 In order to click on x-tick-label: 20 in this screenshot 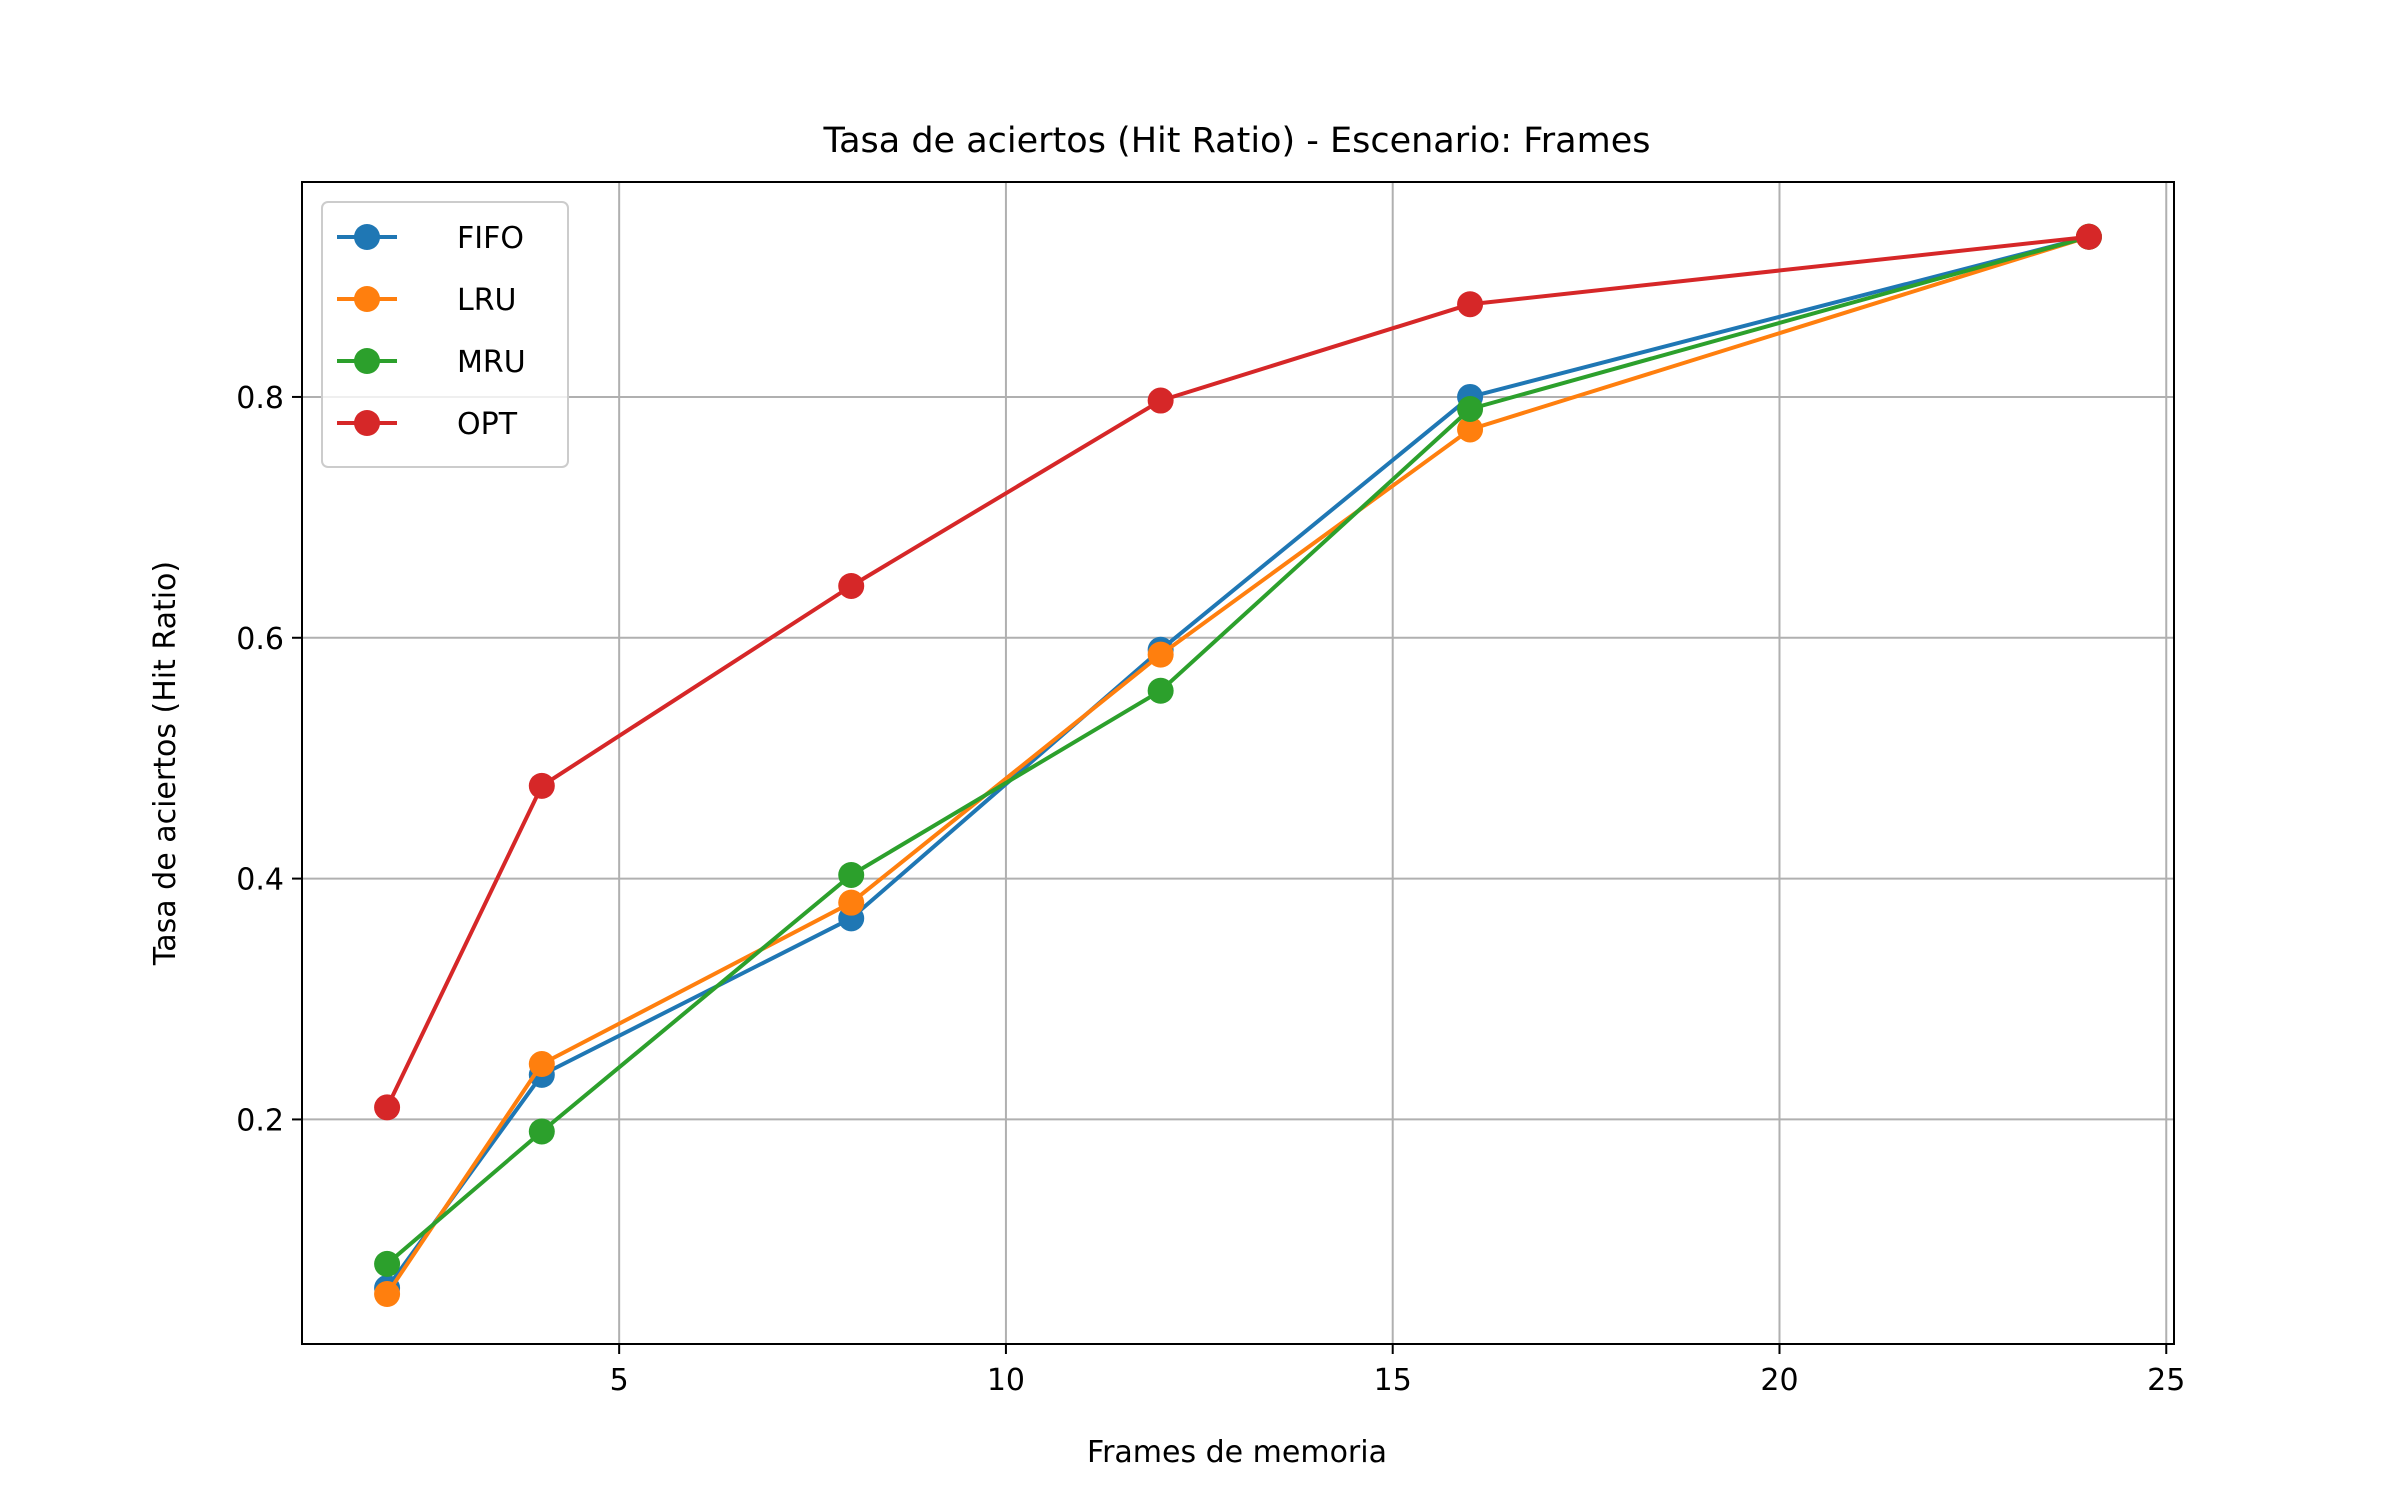, I will do `click(1779, 1380)`.